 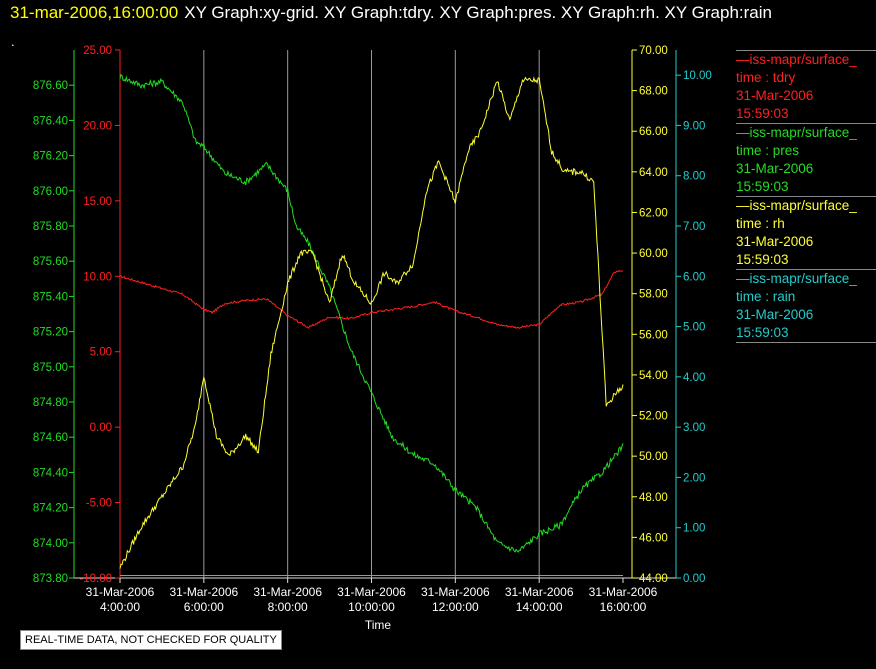 What do you see at coordinates (694, 428) in the screenshot?
I see `rain-axis-tick-label: 3.00` at bounding box center [694, 428].